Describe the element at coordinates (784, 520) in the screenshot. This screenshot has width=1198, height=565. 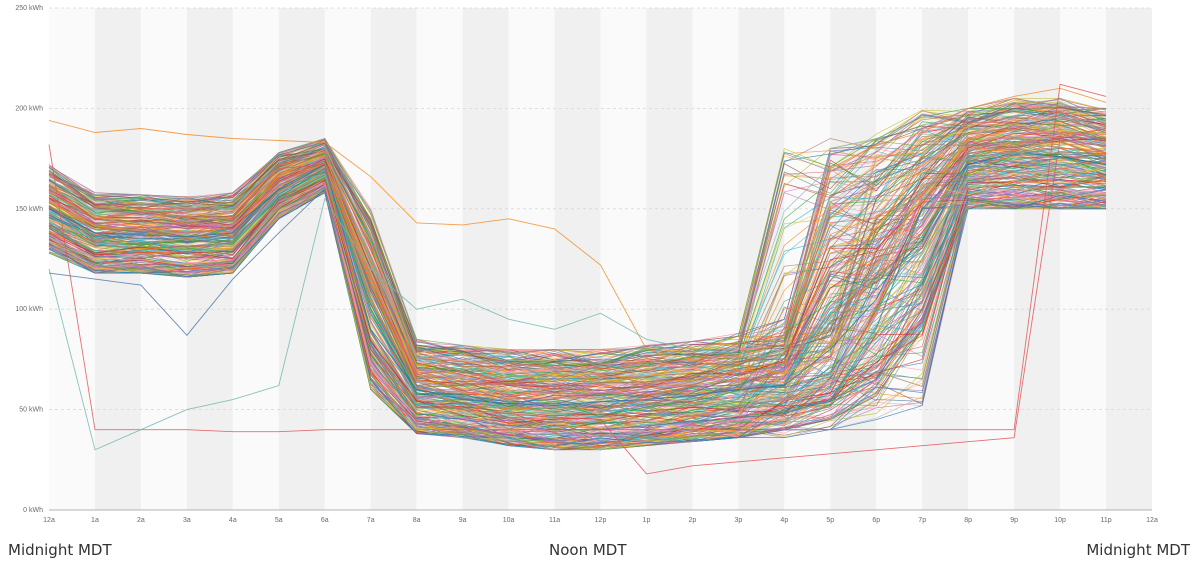
I see `x-tick-label: 4p` at that location.